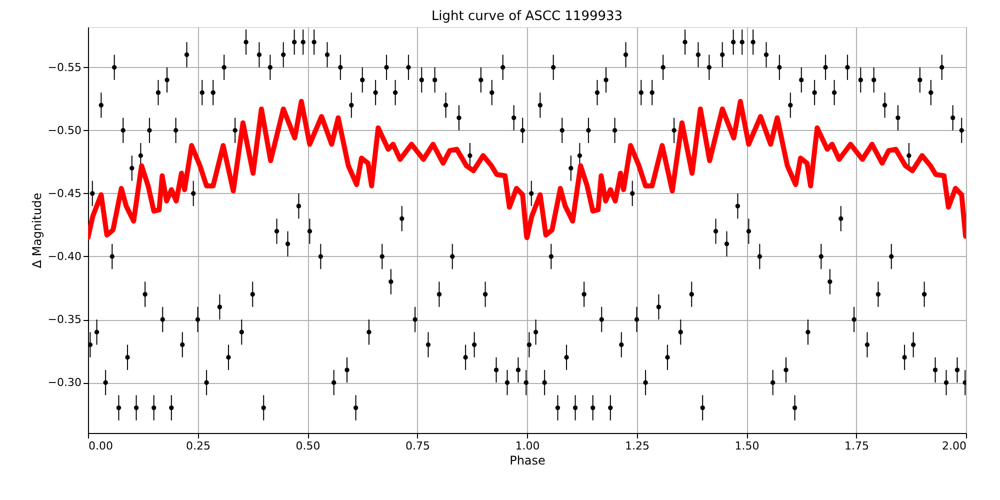 The width and height of the screenshot is (1000, 500). I want to click on x-tick-label: 1.25, so click(637, 446).